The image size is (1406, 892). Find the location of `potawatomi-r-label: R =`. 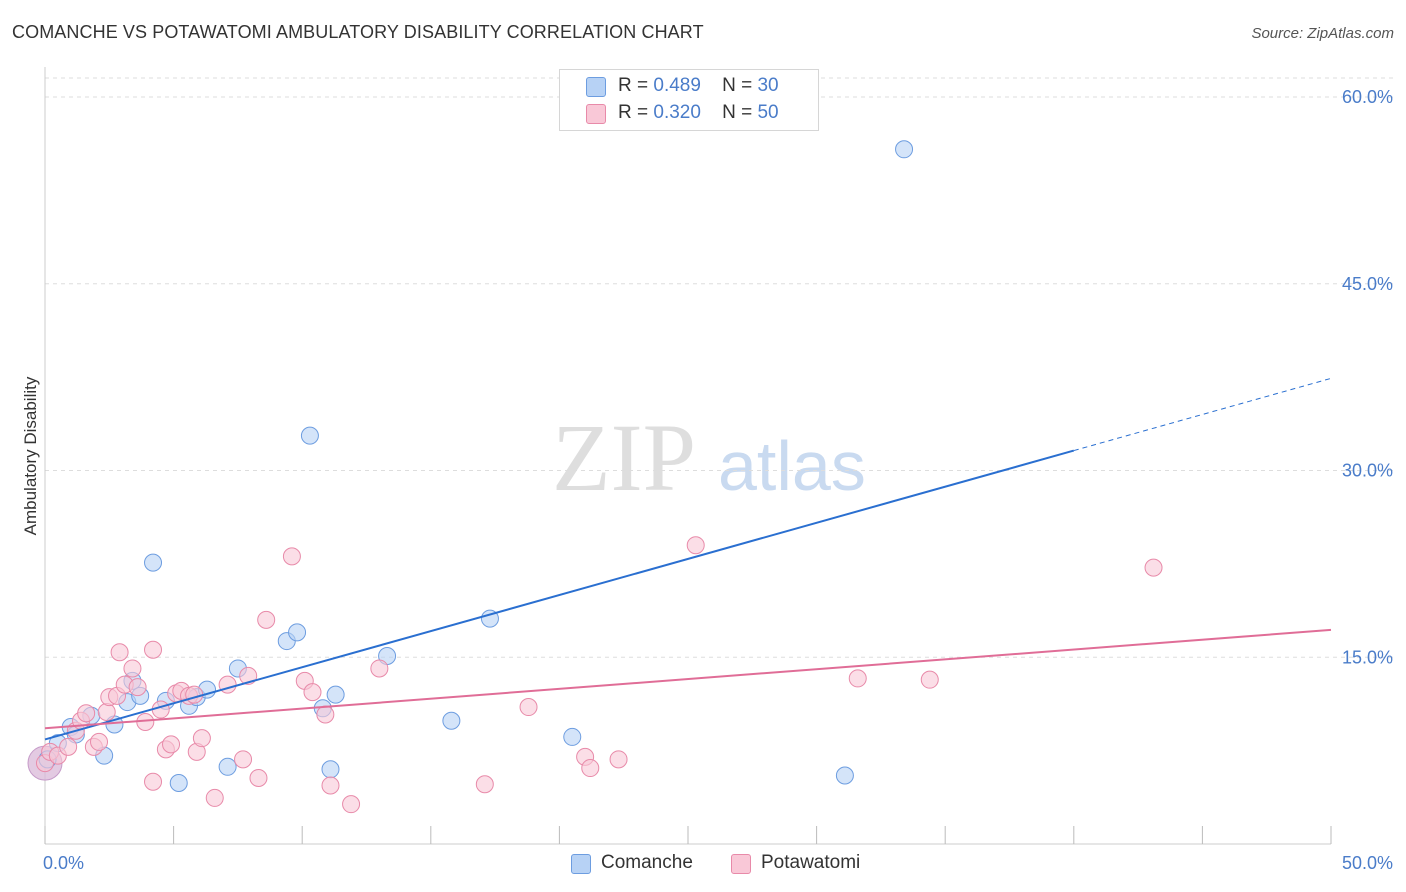

potawatomi-r-label: R = is located at coordinates (633, 112).